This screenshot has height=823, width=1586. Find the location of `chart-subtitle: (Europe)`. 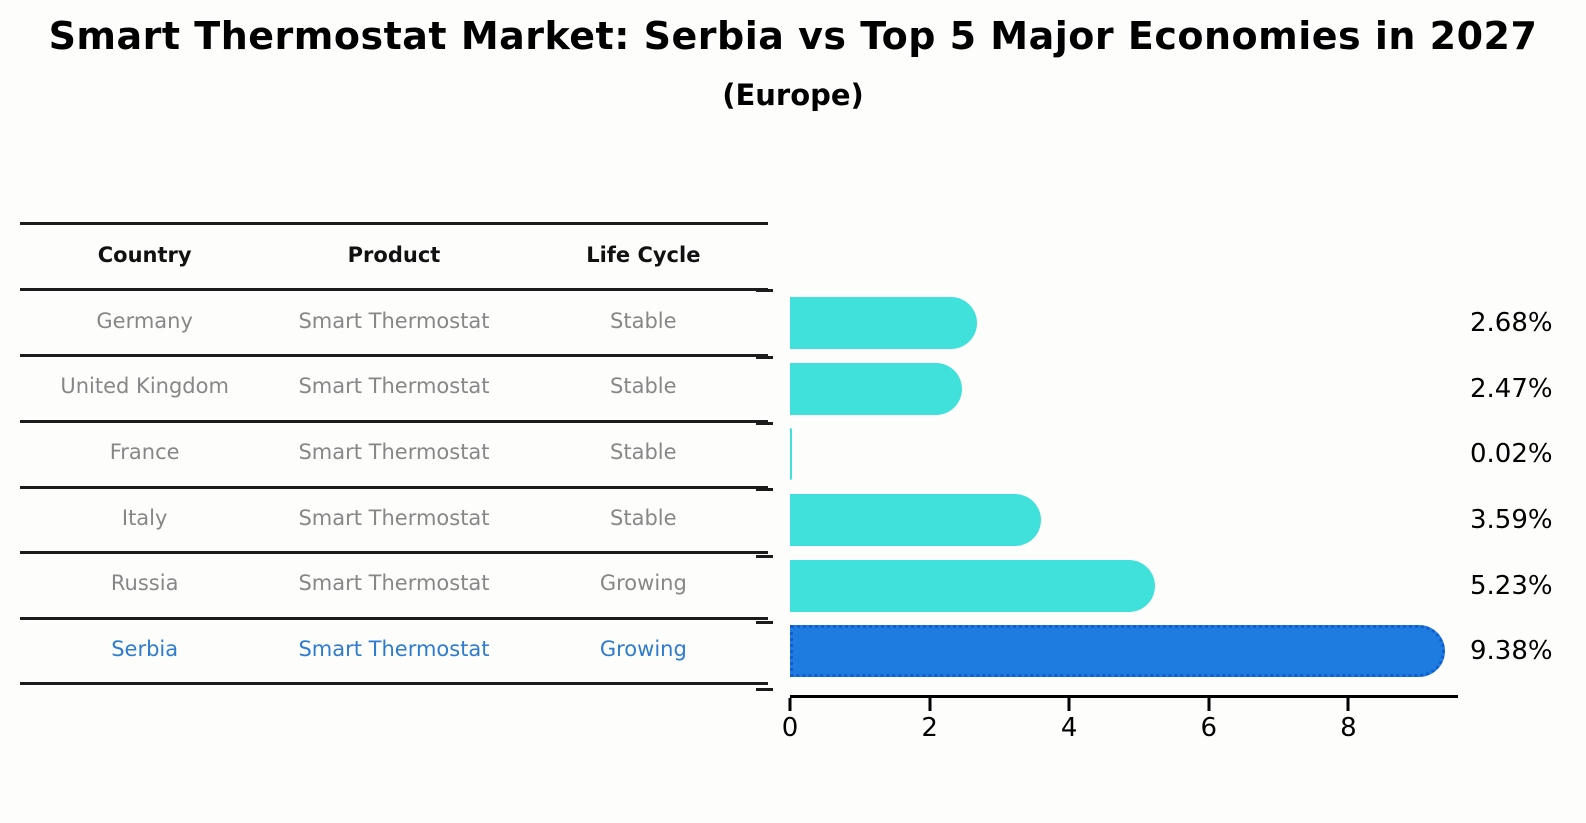

chart-subtitle: (Europe) is located at coordinates (793, 95).